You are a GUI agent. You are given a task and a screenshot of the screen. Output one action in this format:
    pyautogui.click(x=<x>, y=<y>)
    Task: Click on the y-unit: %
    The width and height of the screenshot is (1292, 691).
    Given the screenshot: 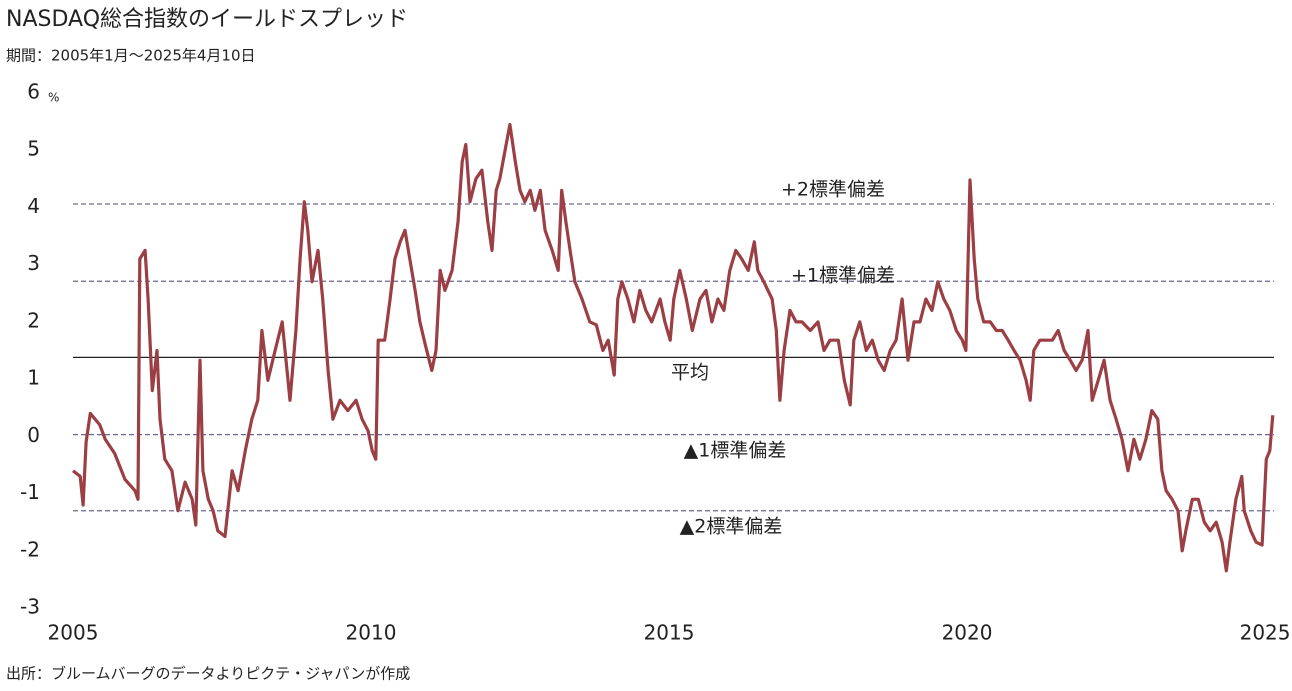 What is the action you would take?
    pyautogui.click(x=53, y=98)
    